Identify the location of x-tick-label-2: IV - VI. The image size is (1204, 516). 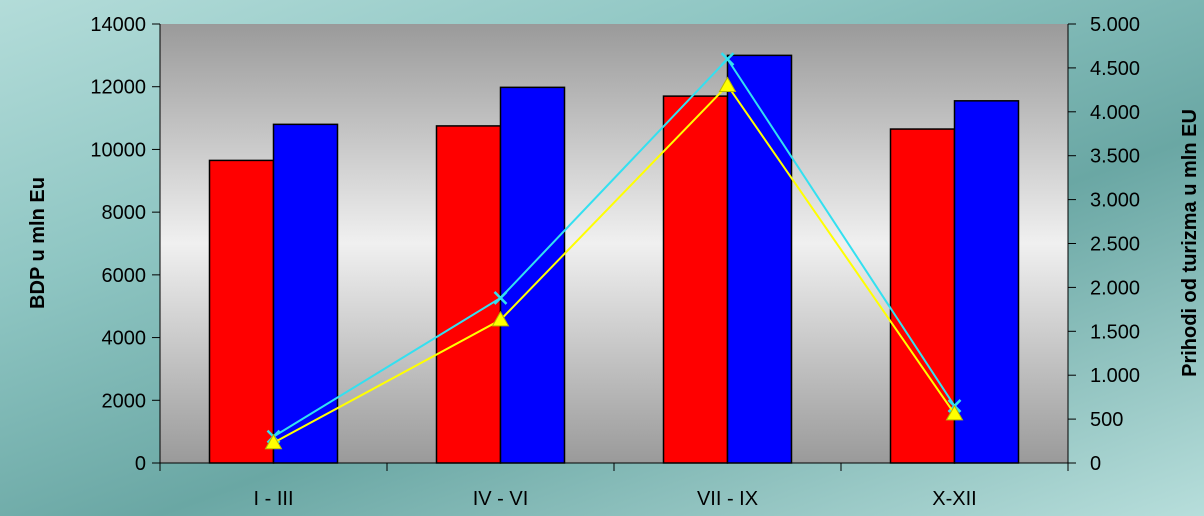
(501, 499).